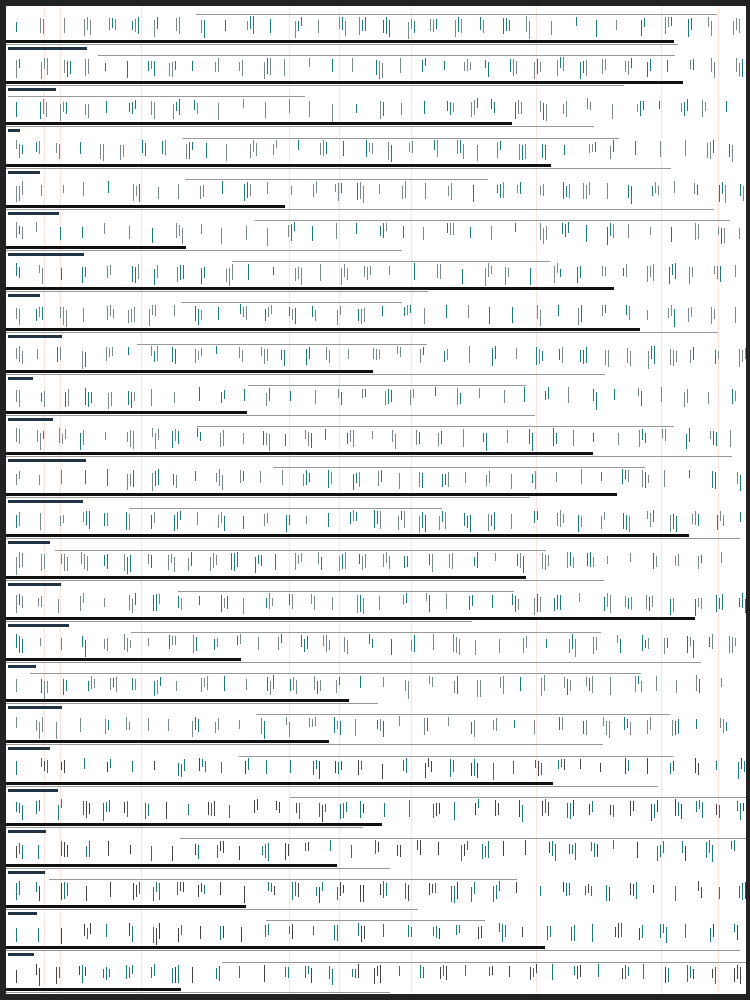 The image size is (750, 1000). Describe the element at coordinates (456, 14) in the screenshot. I see `thin-rule` at that location.